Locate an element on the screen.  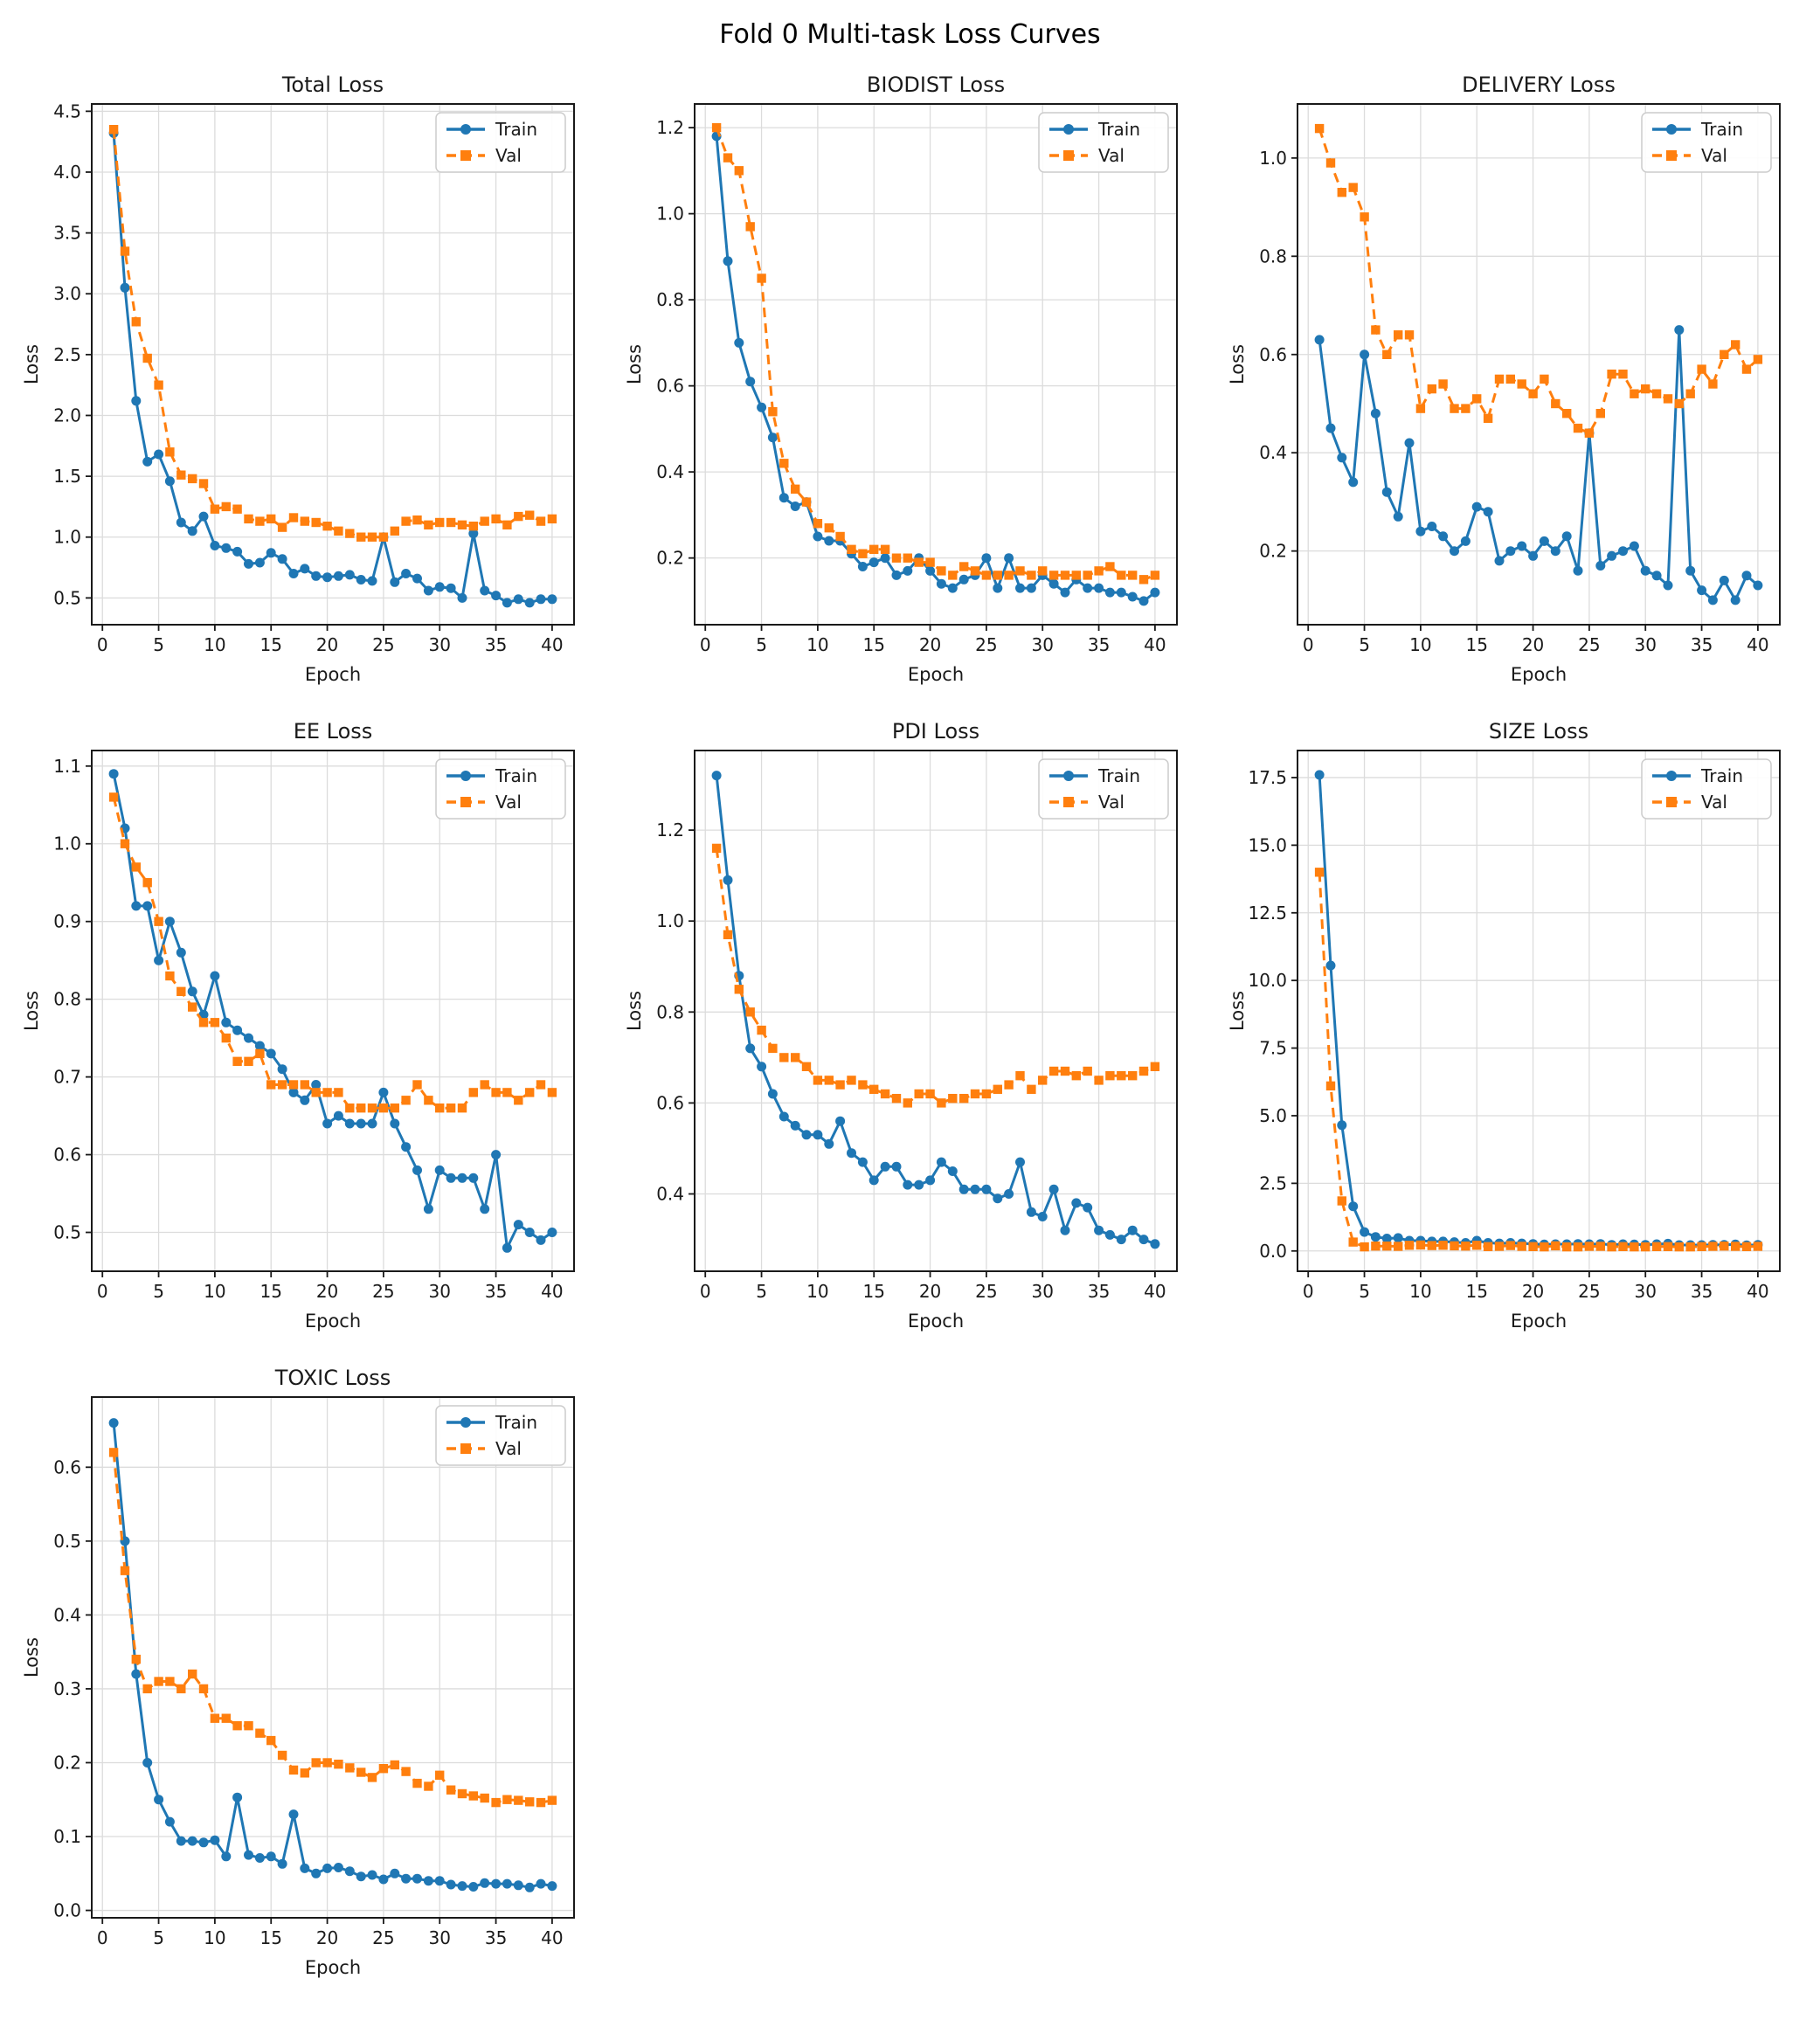
subplot-title: Total Loss is located at coordinates (332, 85).